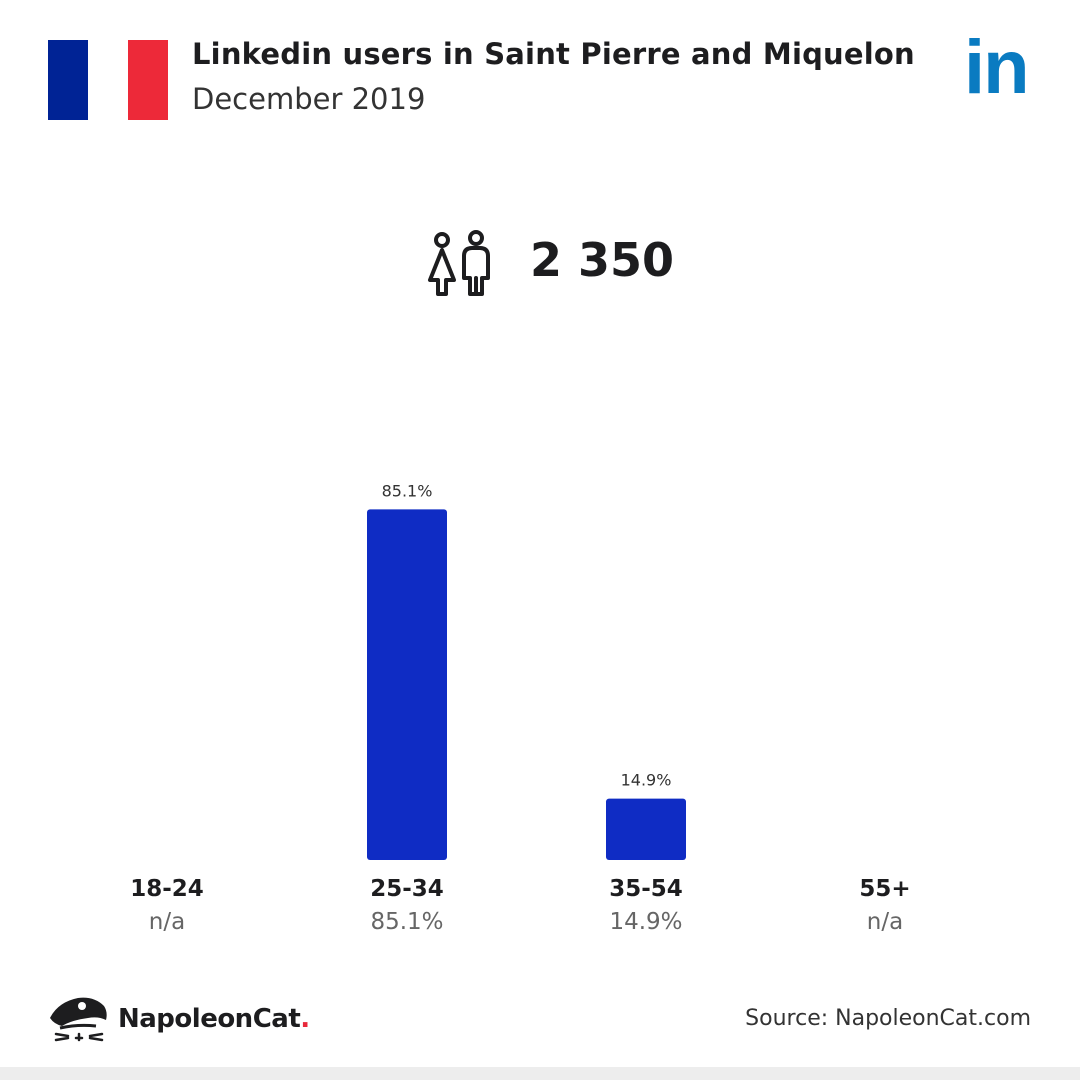  Describe the element at coordinates (646, 780) in the screenshot. I see `bar-value-label-35-54: 14.9%` at that location.